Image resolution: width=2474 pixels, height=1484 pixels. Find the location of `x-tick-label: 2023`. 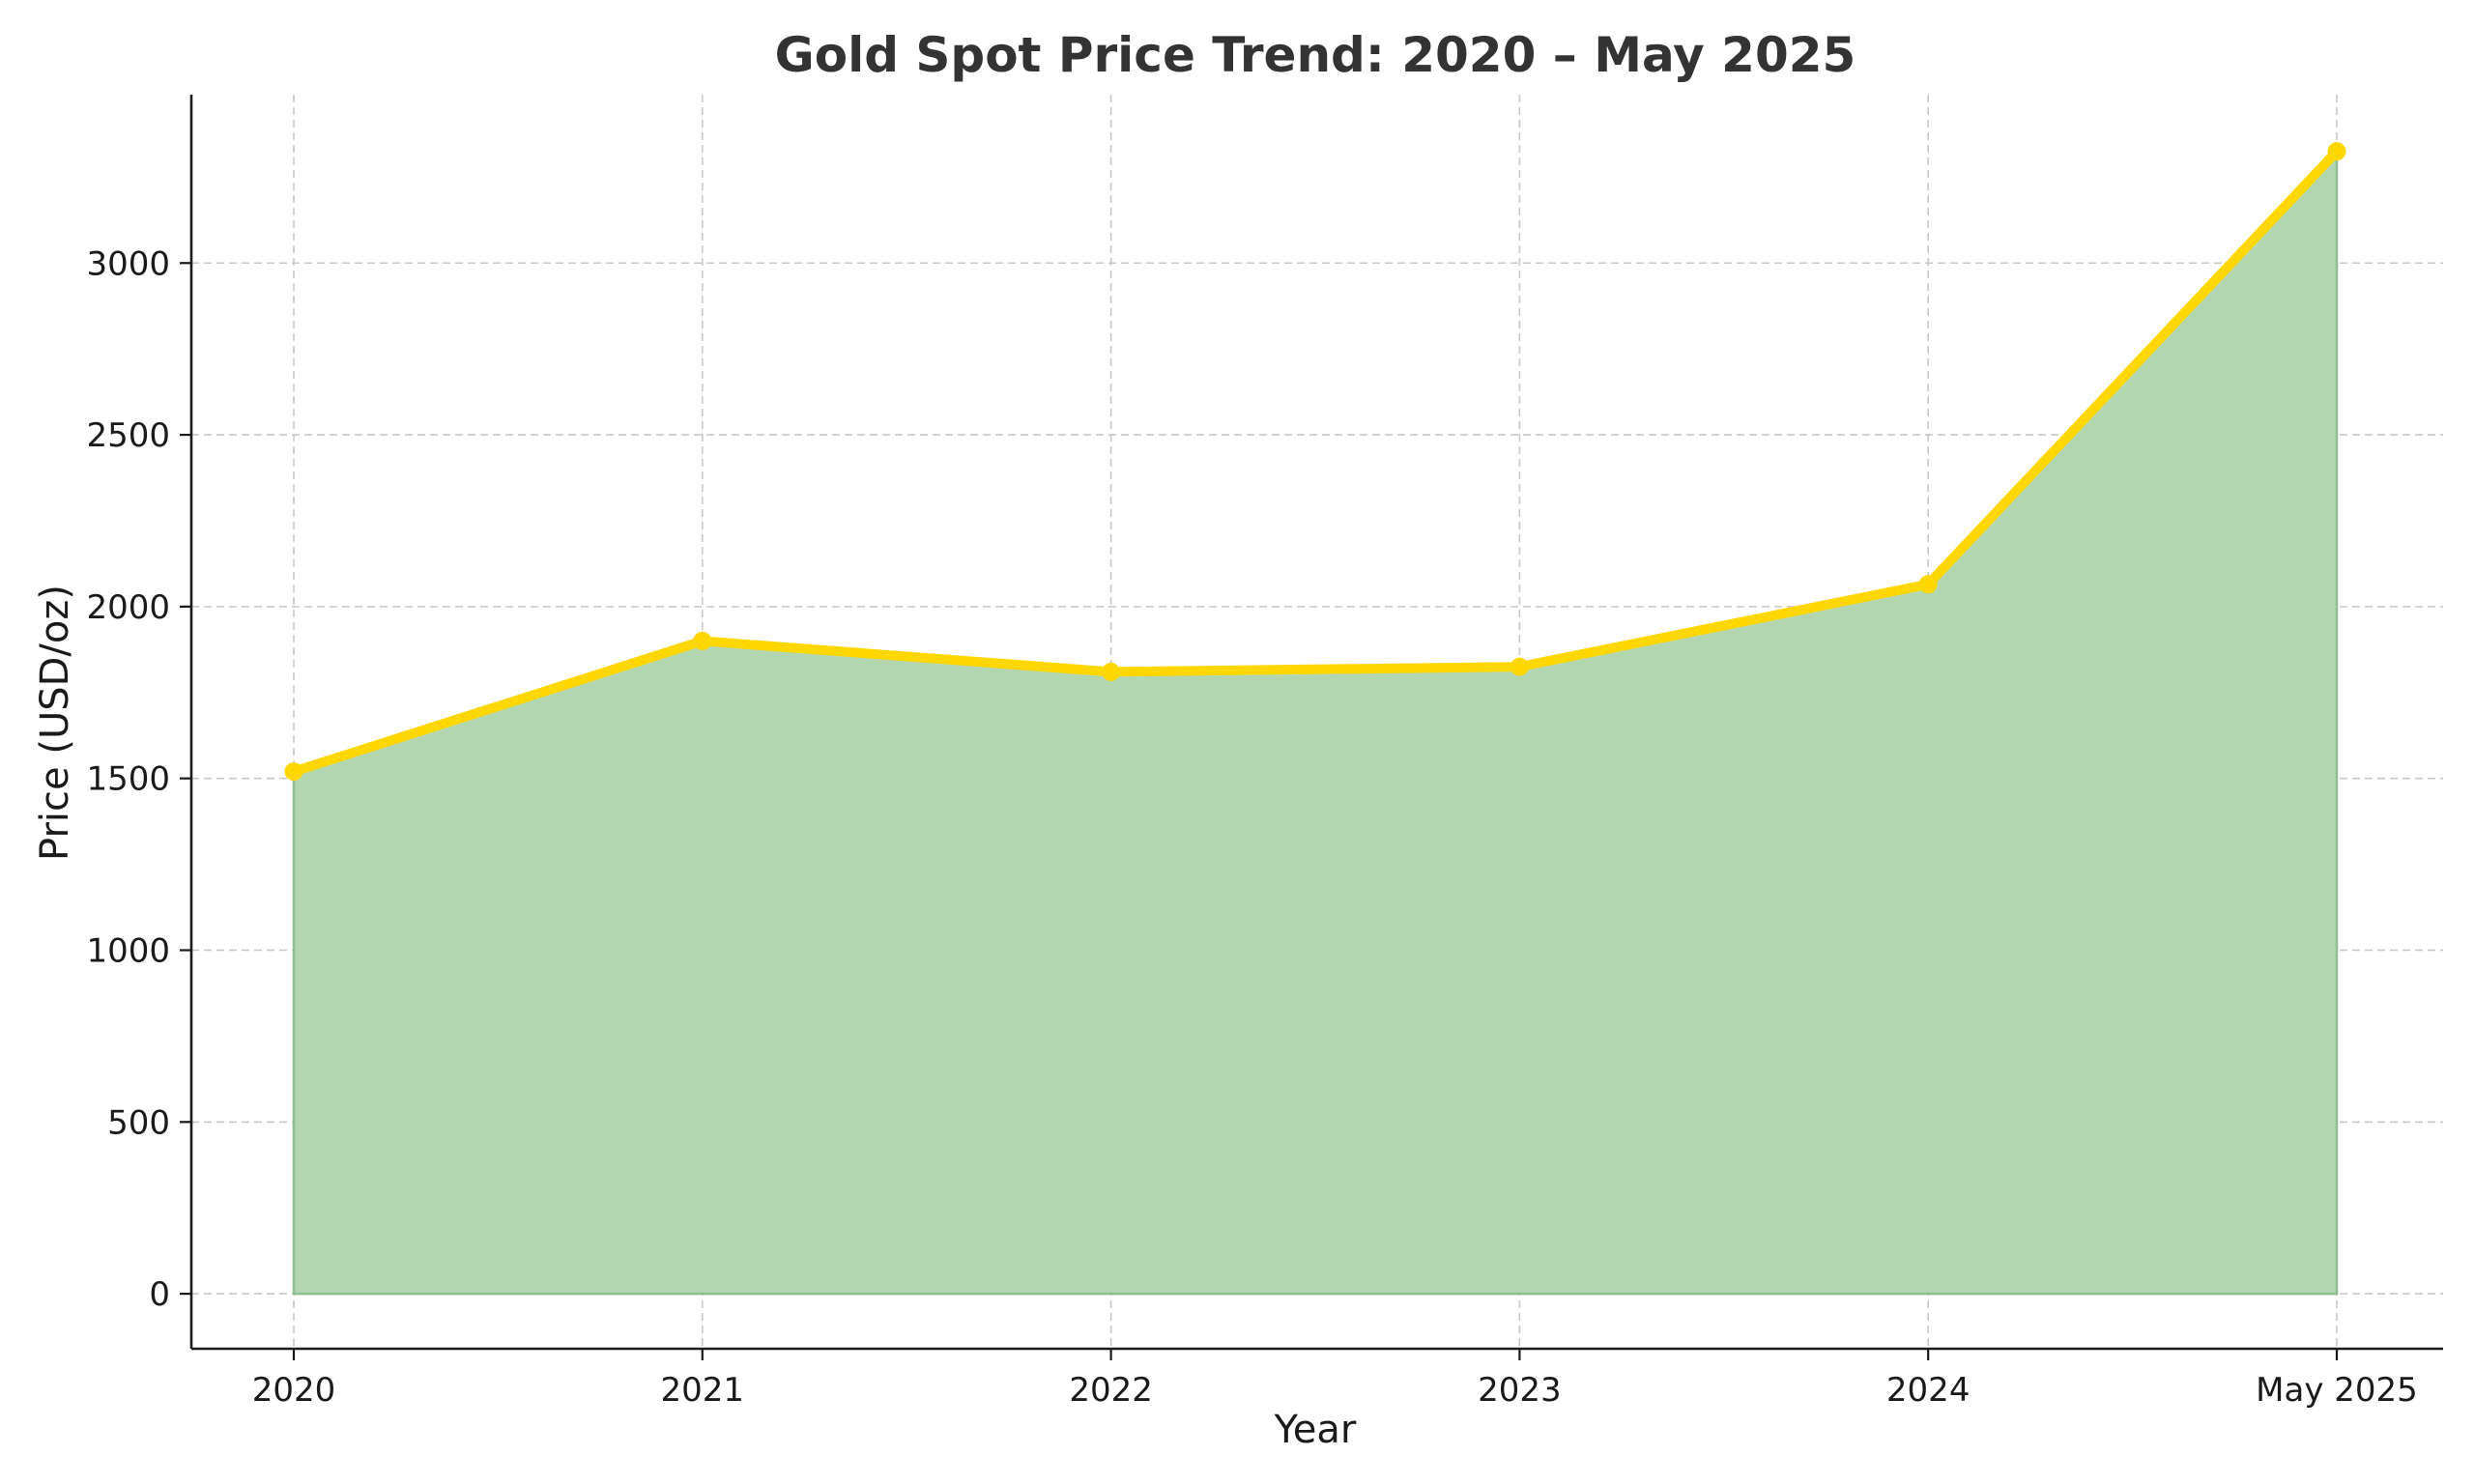

x-tick-label: 2023 is located at coordinates (1520, 1391).